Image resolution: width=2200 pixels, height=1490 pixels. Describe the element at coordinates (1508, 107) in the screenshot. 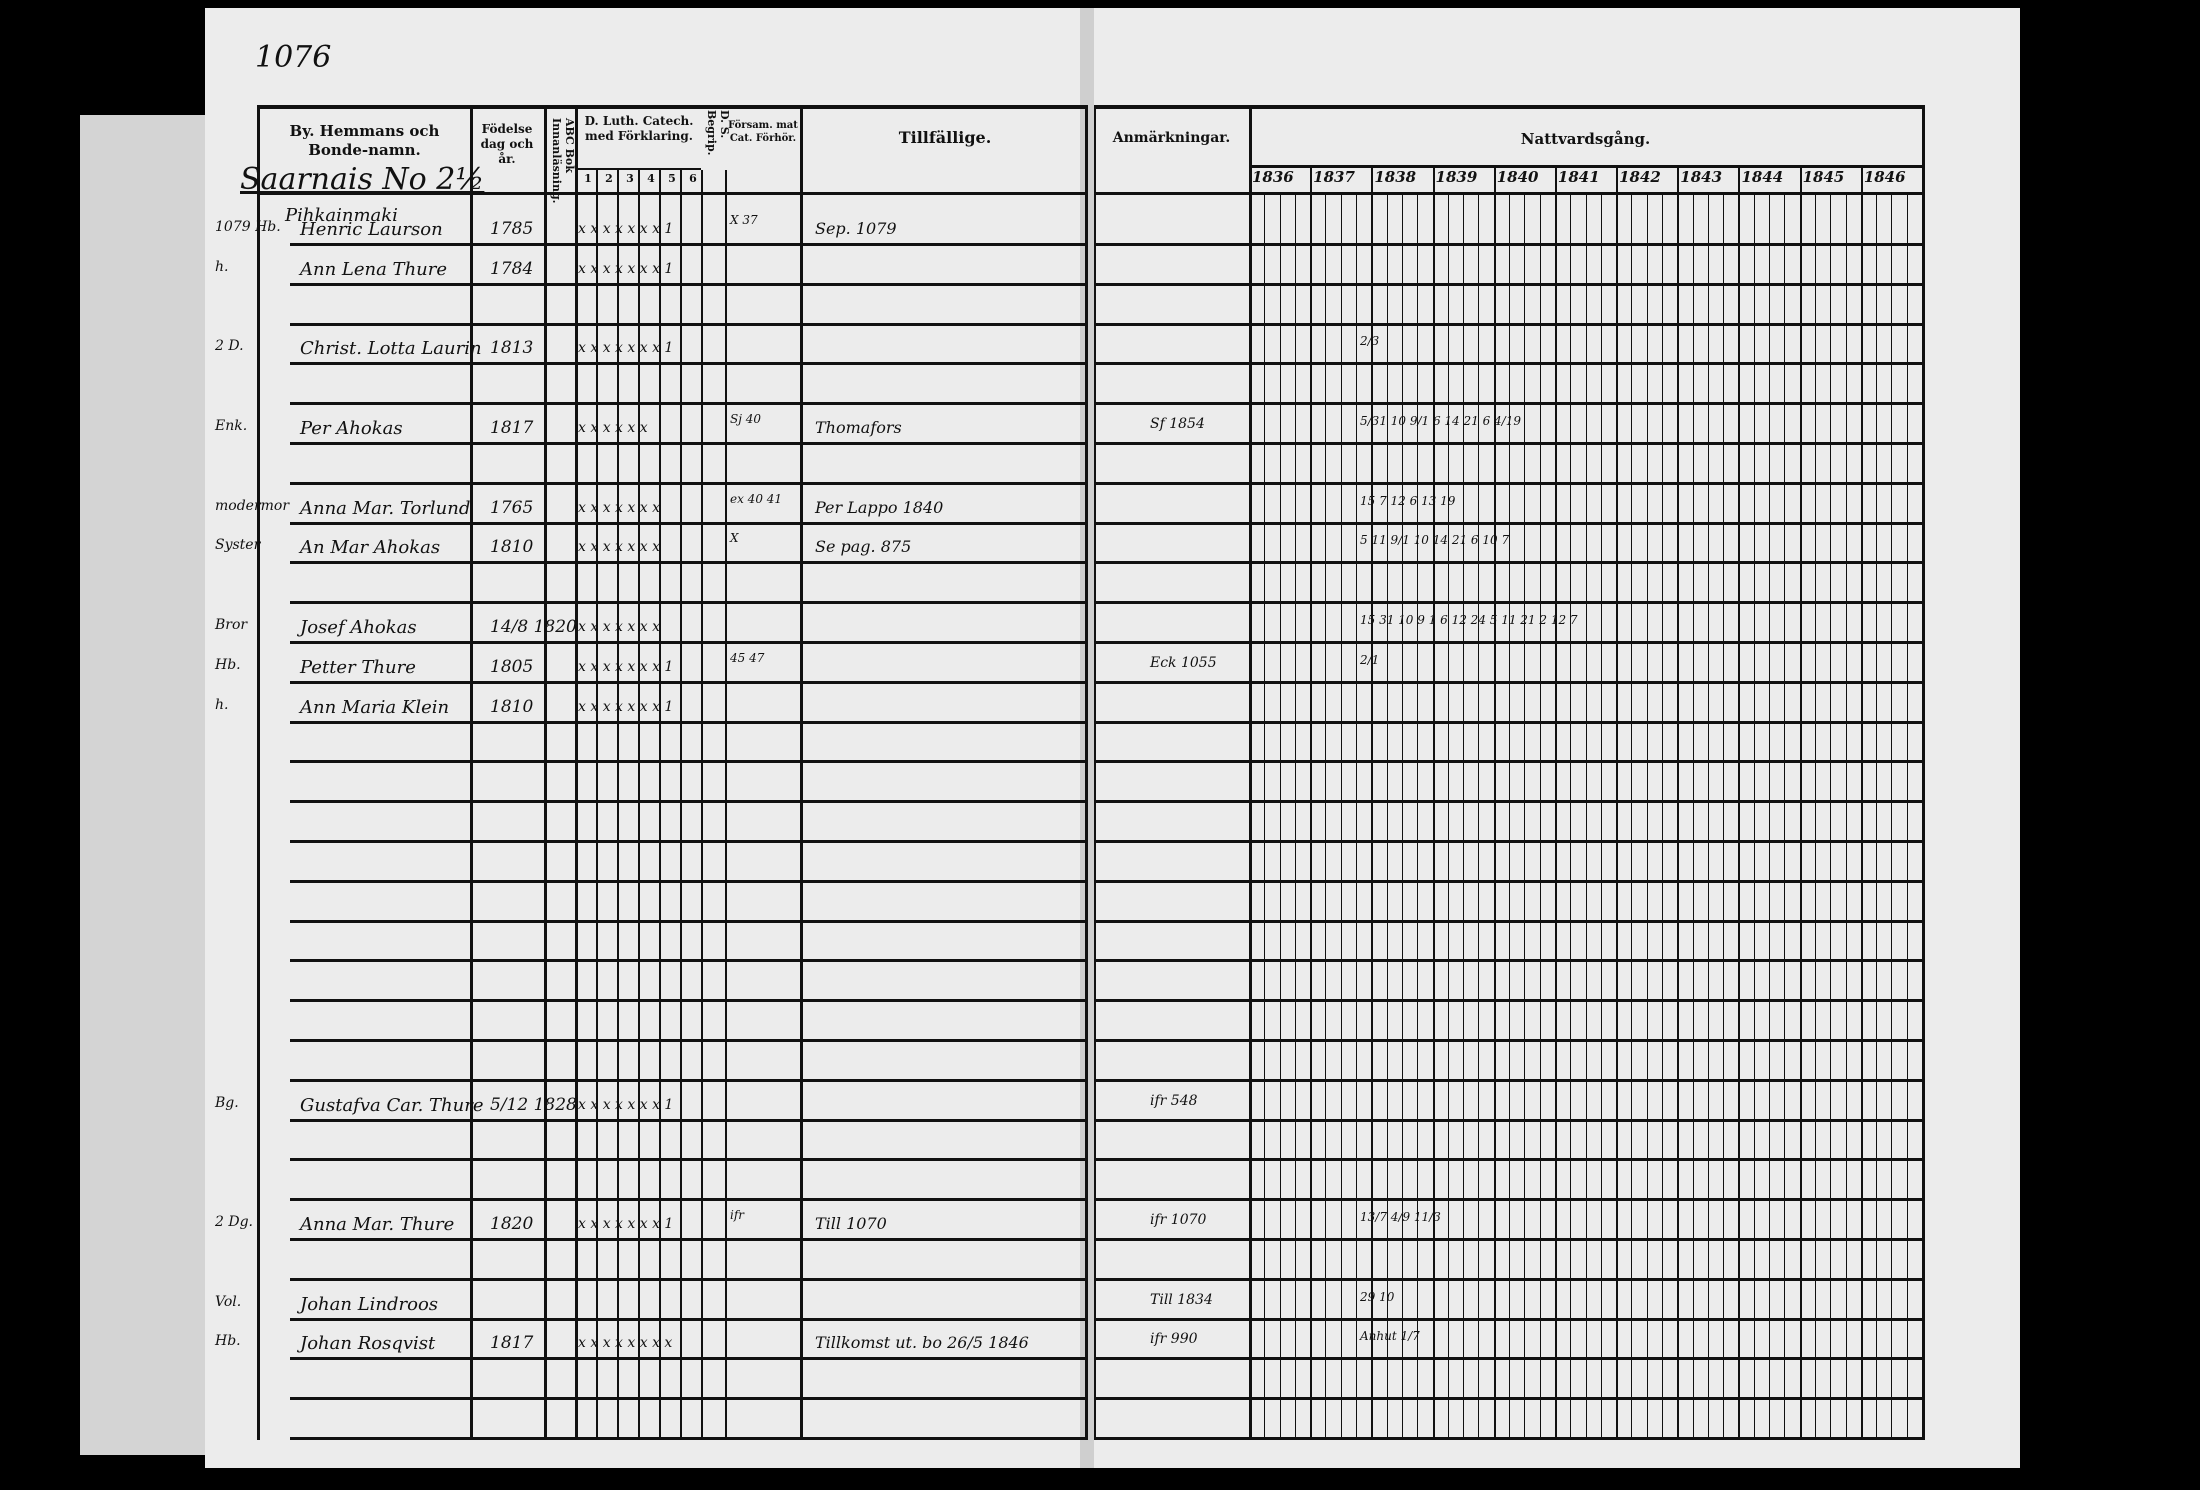

I see `header-top-rule` at that location.